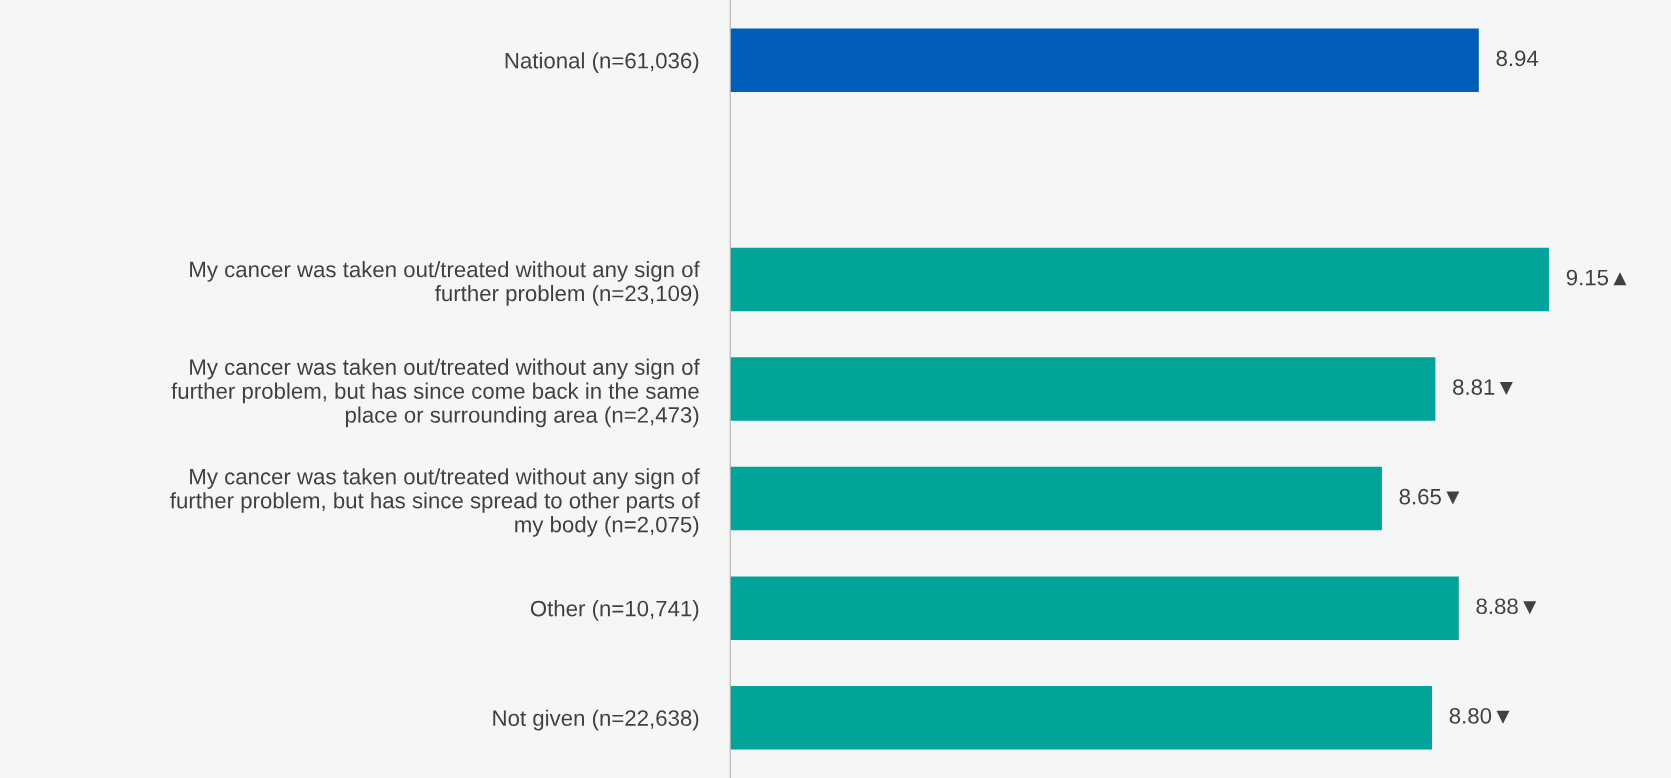 This screenshot has height=778, width=1671. Describe the element at coordinates (1479, 715) in the screenshot. I see `data-label: 8.80▼` at that location.